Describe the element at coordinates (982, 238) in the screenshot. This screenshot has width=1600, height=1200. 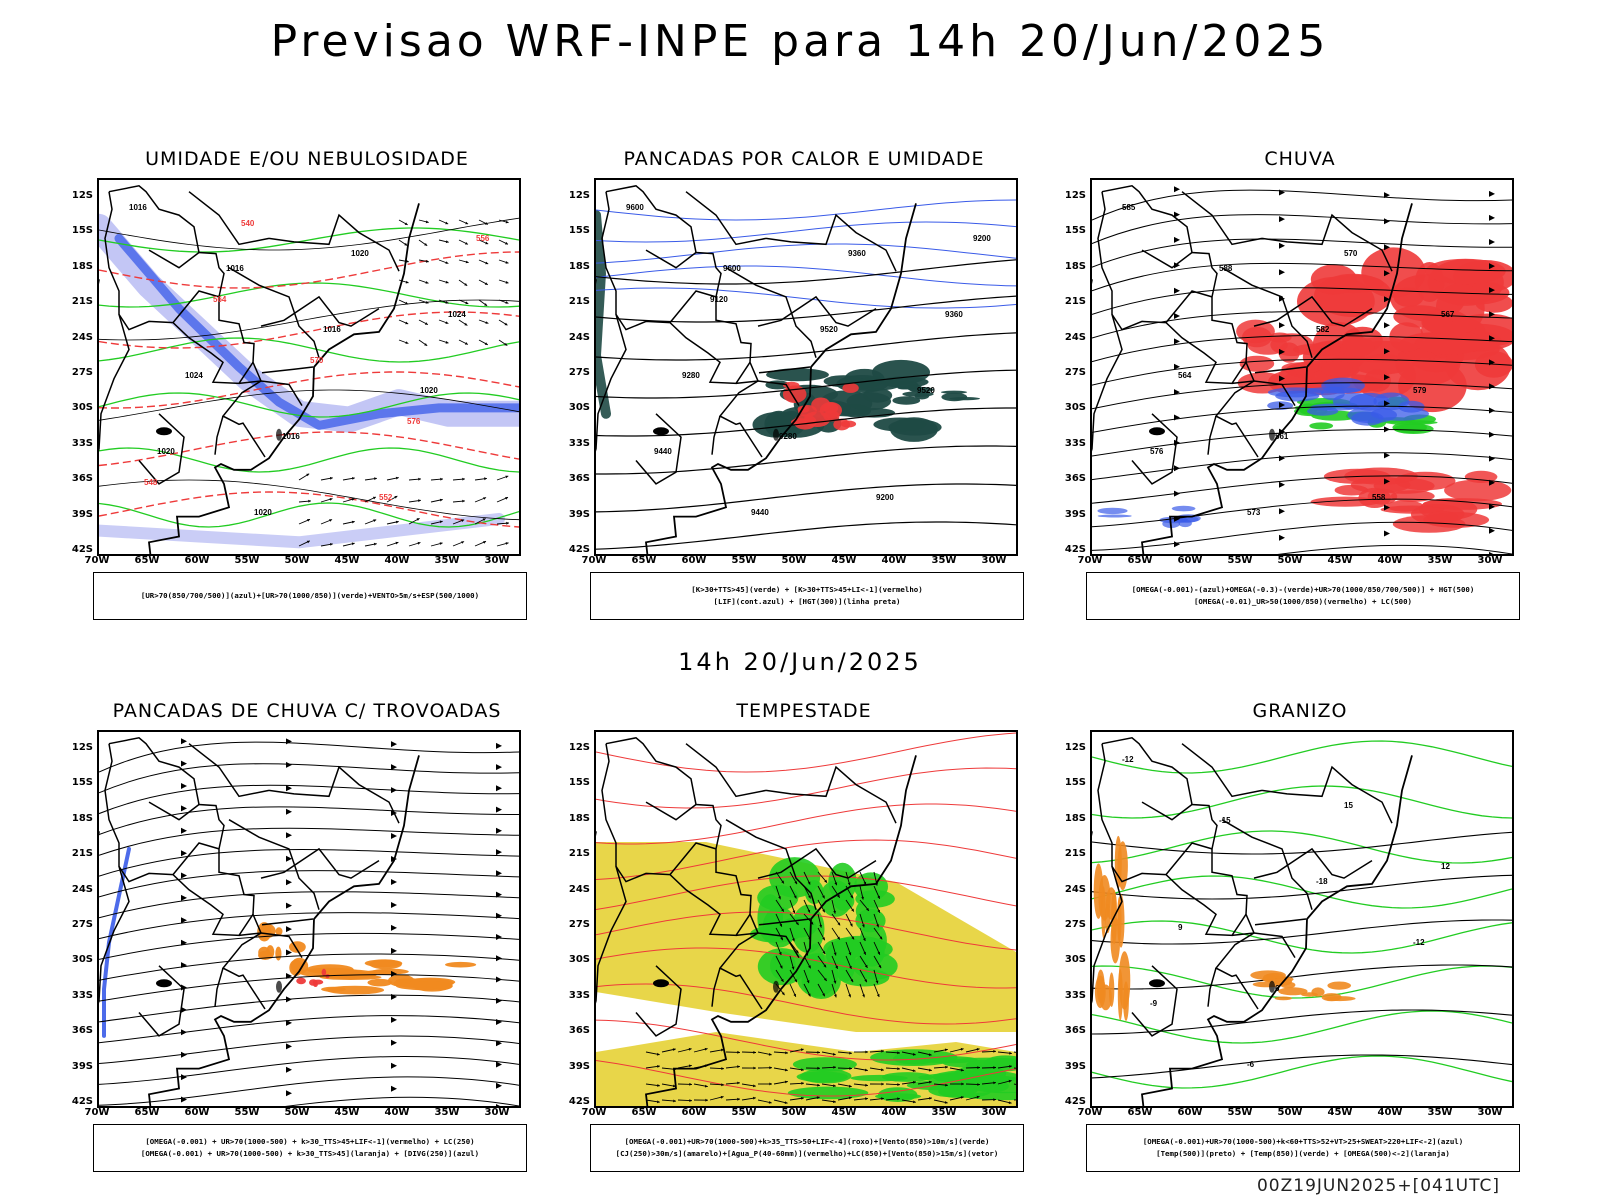
I see `contour-label: 9200` at that location.